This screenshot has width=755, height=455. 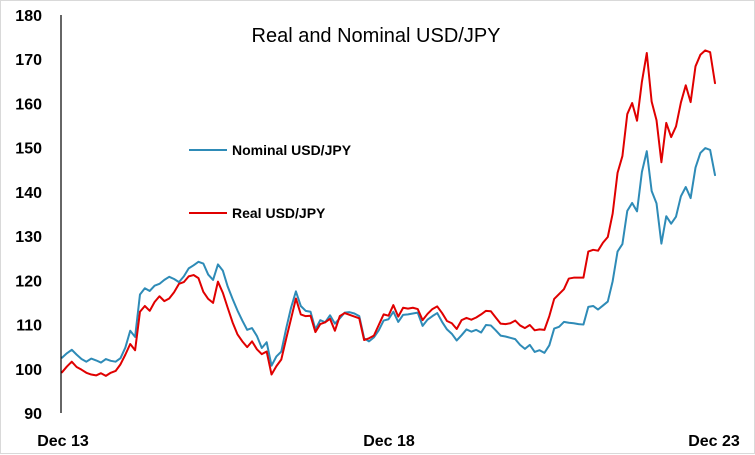 What do you see at coordinates (28, 237) in the screenshot?
I see `y-tick-label: 130` at bounding box center [28, 237].